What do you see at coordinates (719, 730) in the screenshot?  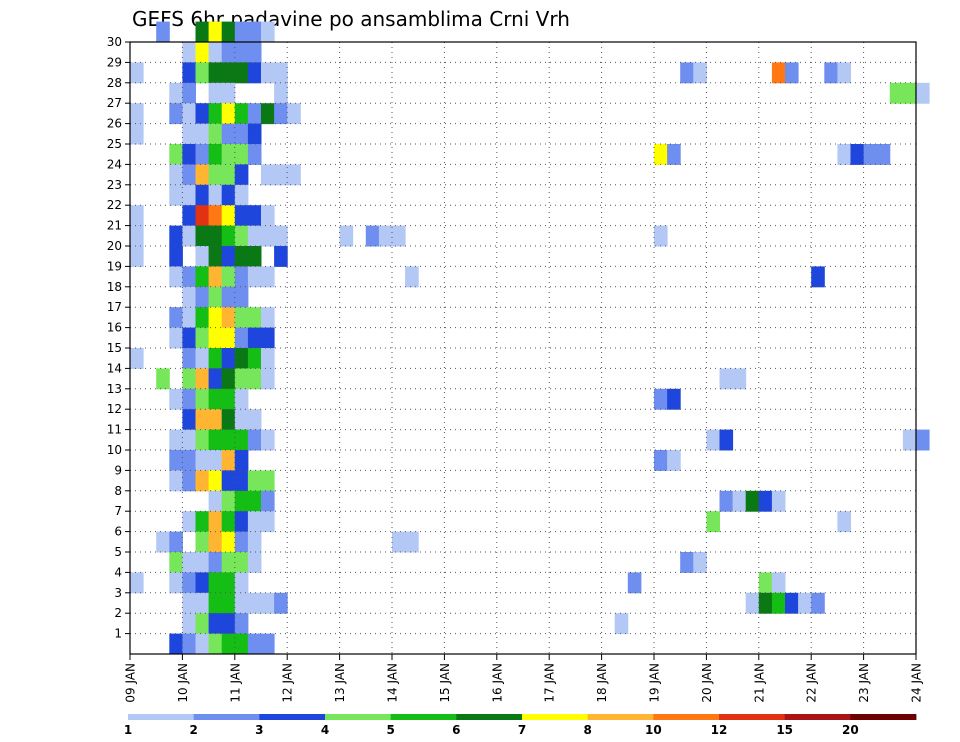 I see `legend-label: 12` at bounding box center [719, 730].